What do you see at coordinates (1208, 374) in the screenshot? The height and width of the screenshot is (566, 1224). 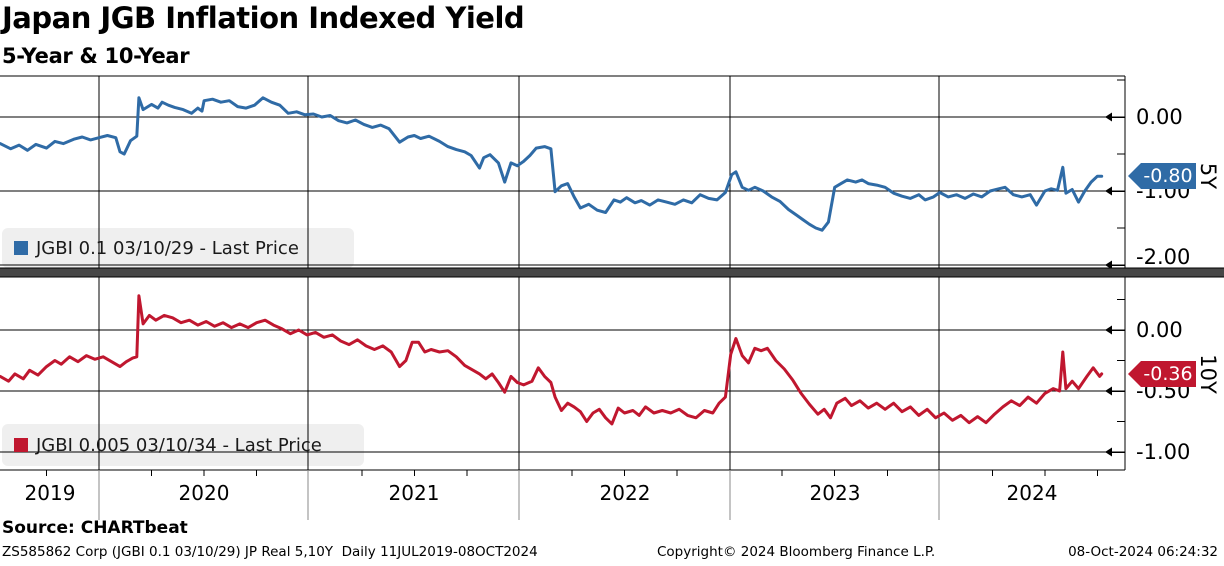 I see `panel-axis-label-10y: 10Y` at bounding box center [1208, 374].